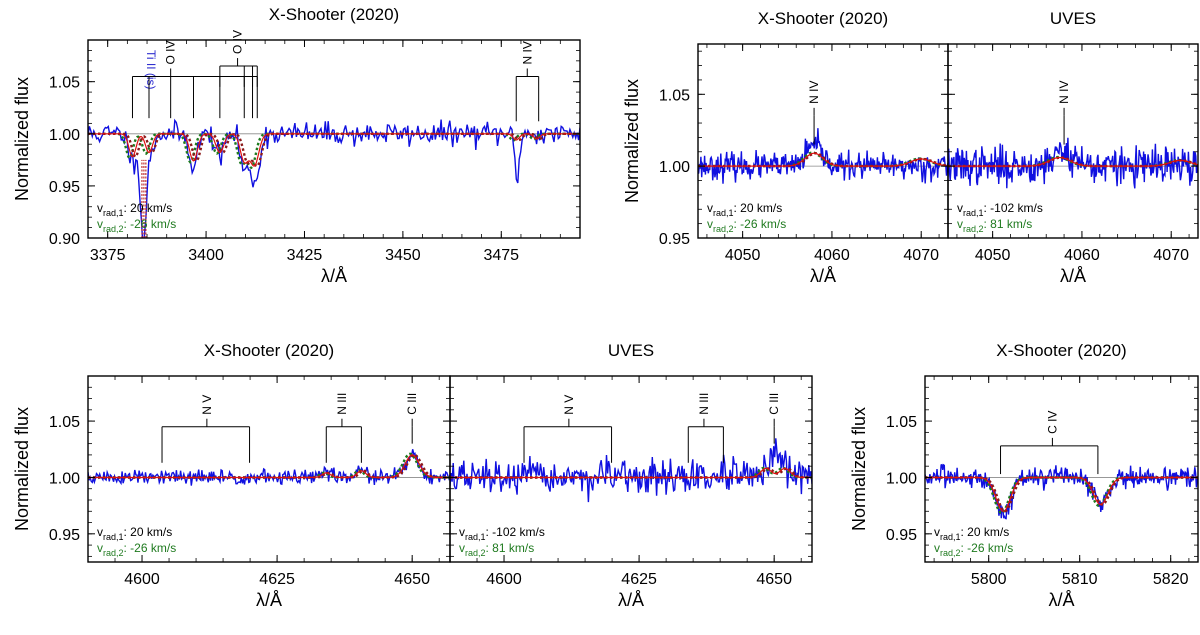 This screenshot has height=635, width=1200. Describe the element at coordinates (1171, 579) in the screenshot. I see `x-tick-label: 5820` at that location.